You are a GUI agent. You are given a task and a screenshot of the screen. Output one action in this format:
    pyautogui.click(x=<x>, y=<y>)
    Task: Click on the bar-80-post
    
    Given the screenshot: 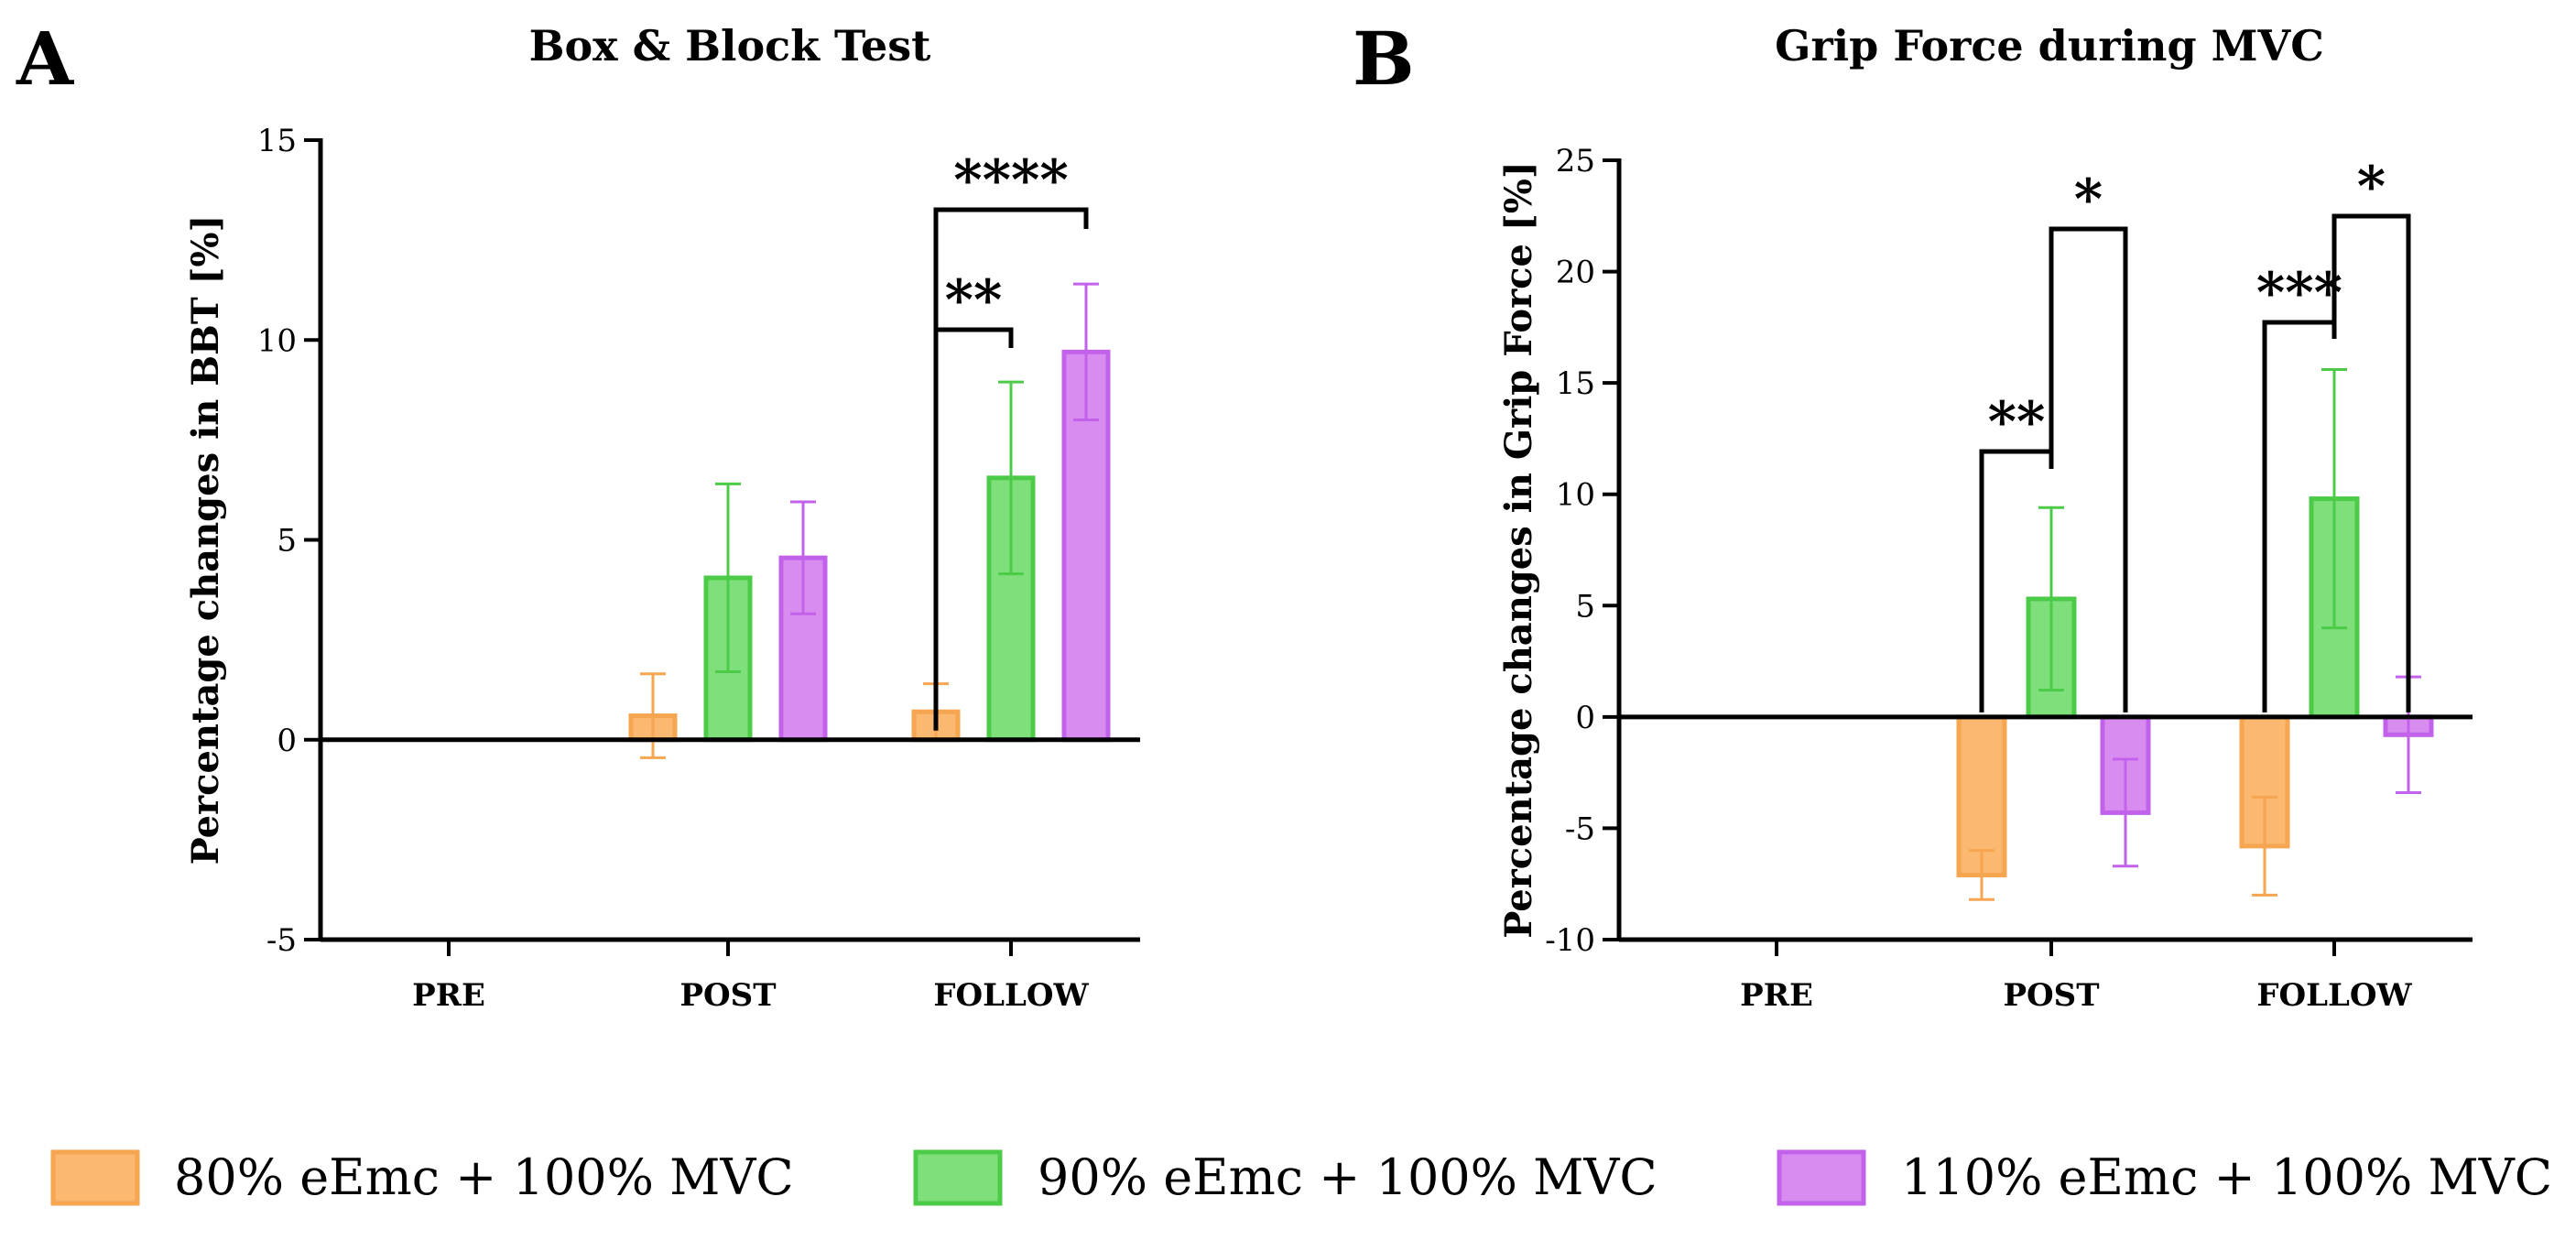 What is the action you would take?
    pyautogui.click(x=1981, y=796)
    